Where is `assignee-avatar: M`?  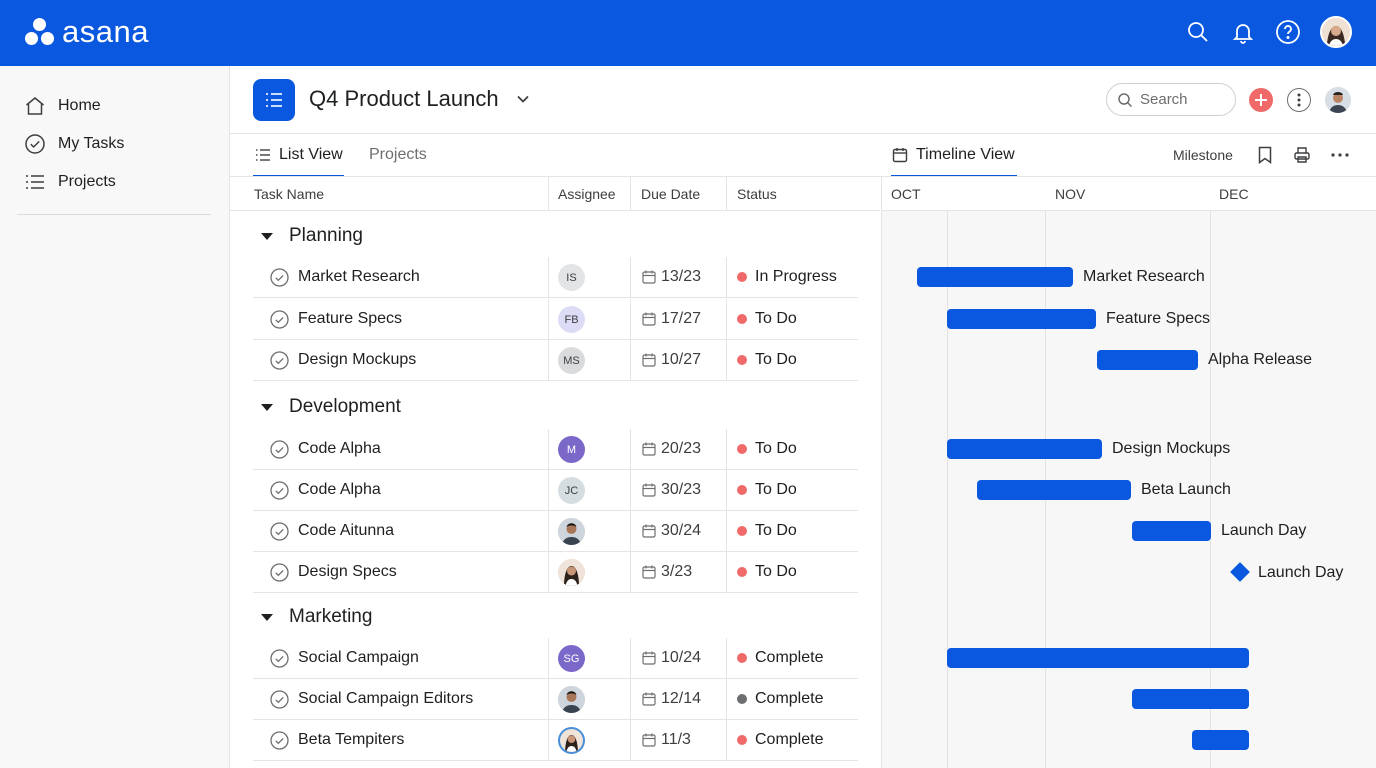 assignee-avatar: M is located at coordinates (571, 449).